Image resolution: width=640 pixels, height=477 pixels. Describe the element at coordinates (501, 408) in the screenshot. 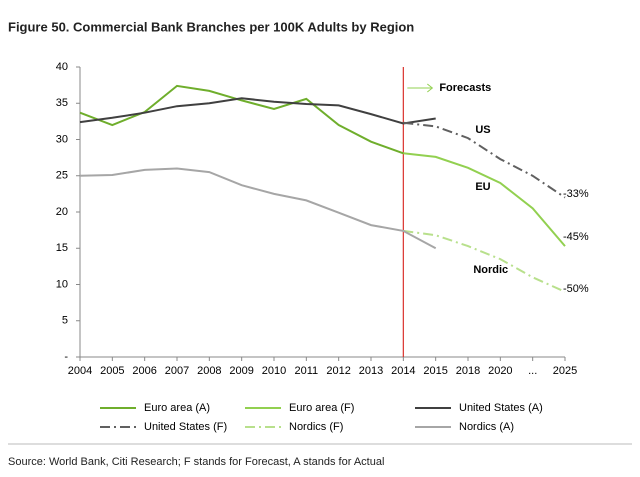

I see `legend-label: United States (A)` at that location.